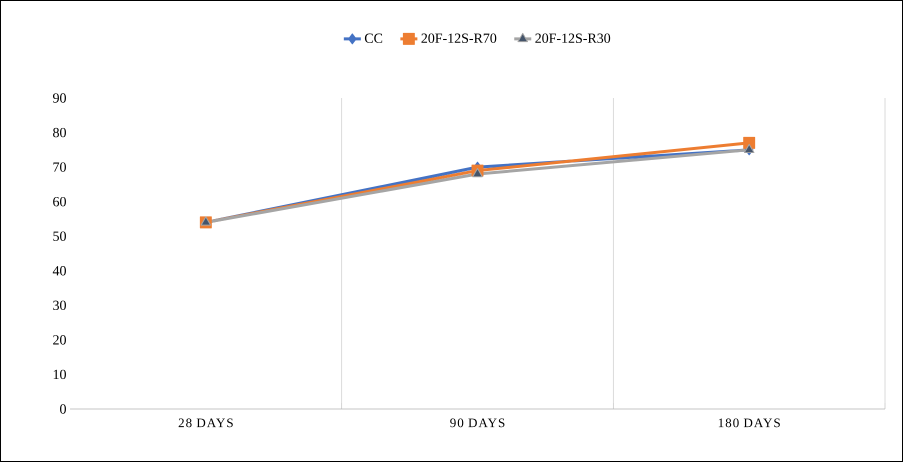 The width and height of the screenshot is (903, 462). What do you see at coordinates (749, 423) in the screenshot?
I see `x-tick-label: 180 DAYS` at bounding box center [749, 423].